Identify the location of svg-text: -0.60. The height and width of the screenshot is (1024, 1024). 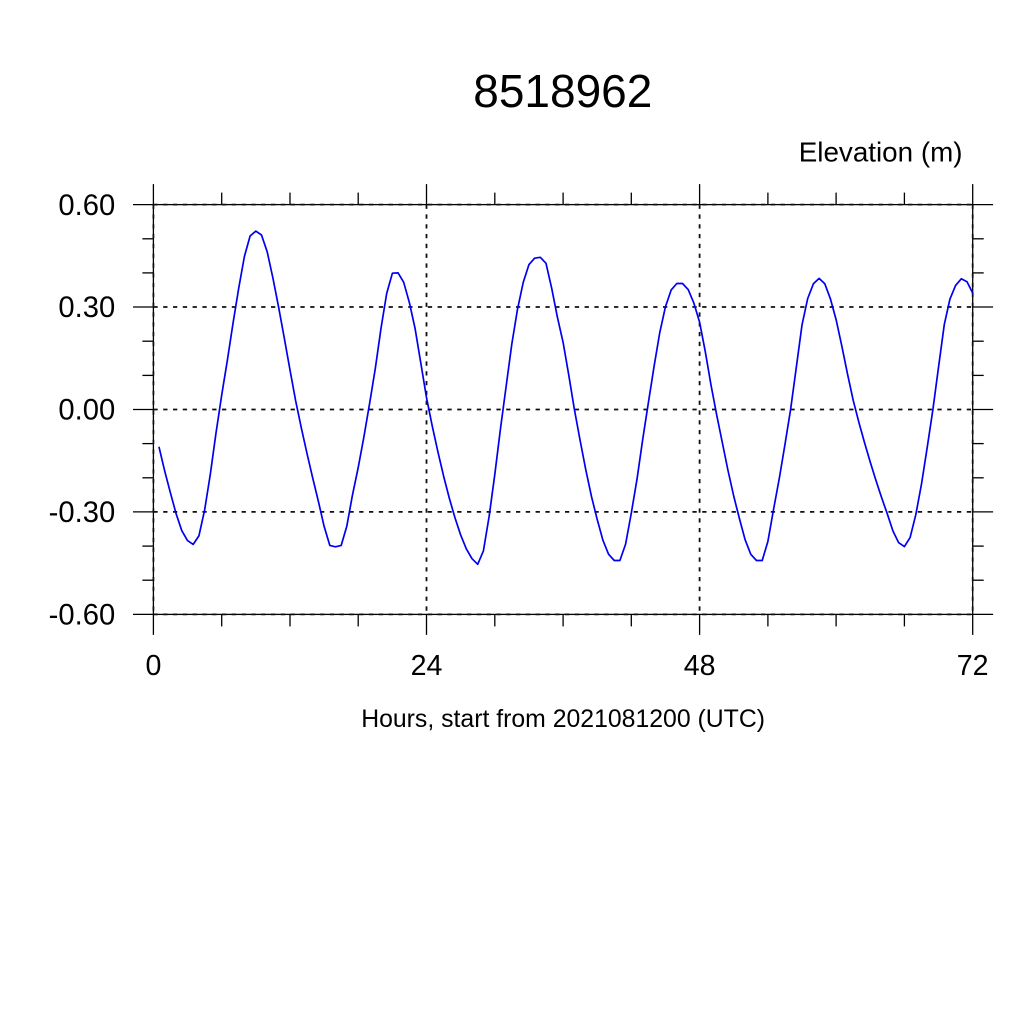
(82, 616).